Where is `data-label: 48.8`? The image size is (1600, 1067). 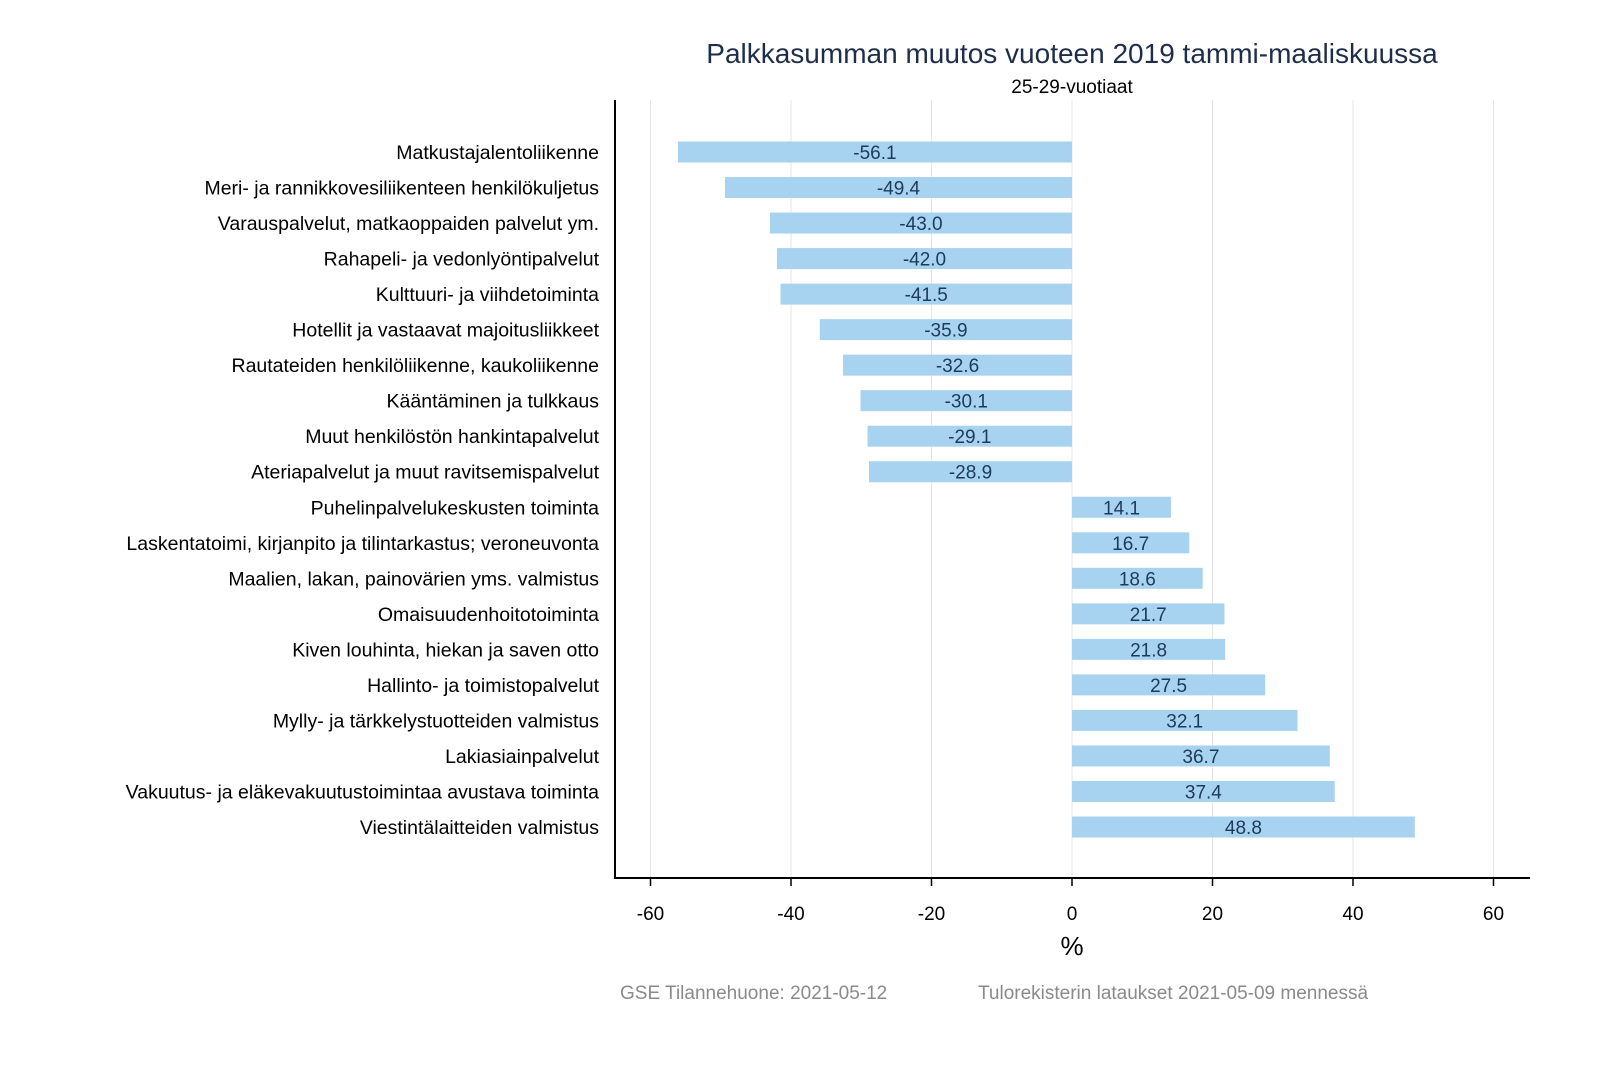
data-label: 48.8 is located at coordinates (1243, 828).